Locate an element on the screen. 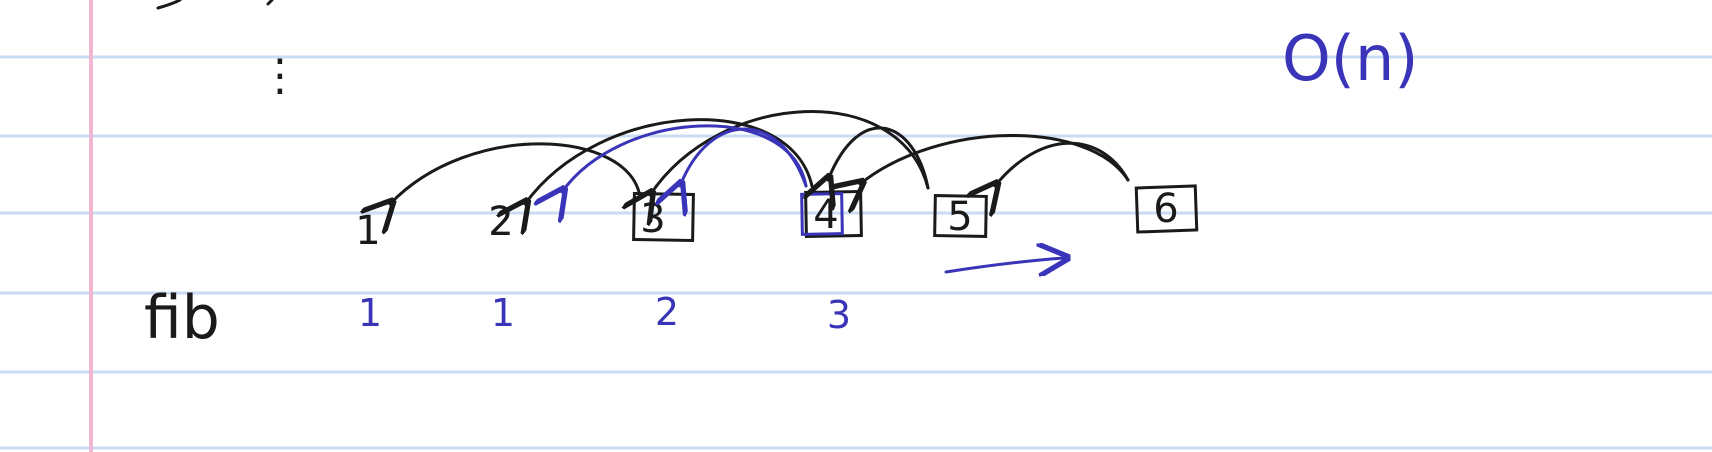  recursion-arrows-black is located at coordinates (760, 157).